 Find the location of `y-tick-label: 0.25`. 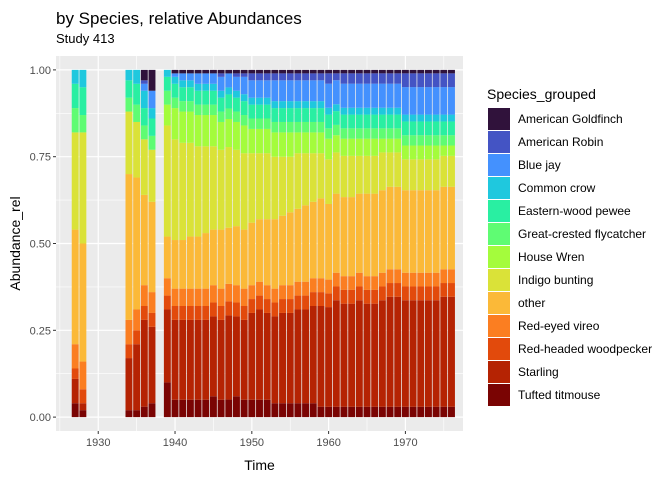

y-tick-label: 0.25 is located at coordinates (40, 331).